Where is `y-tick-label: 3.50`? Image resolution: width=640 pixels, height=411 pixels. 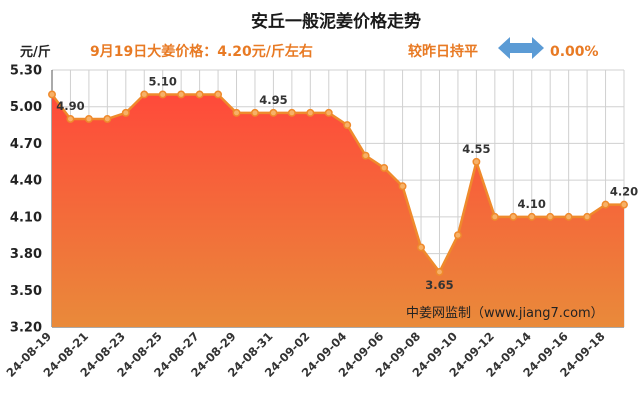 y-tick-label: 3.50 is located at coordinates (26, 291).